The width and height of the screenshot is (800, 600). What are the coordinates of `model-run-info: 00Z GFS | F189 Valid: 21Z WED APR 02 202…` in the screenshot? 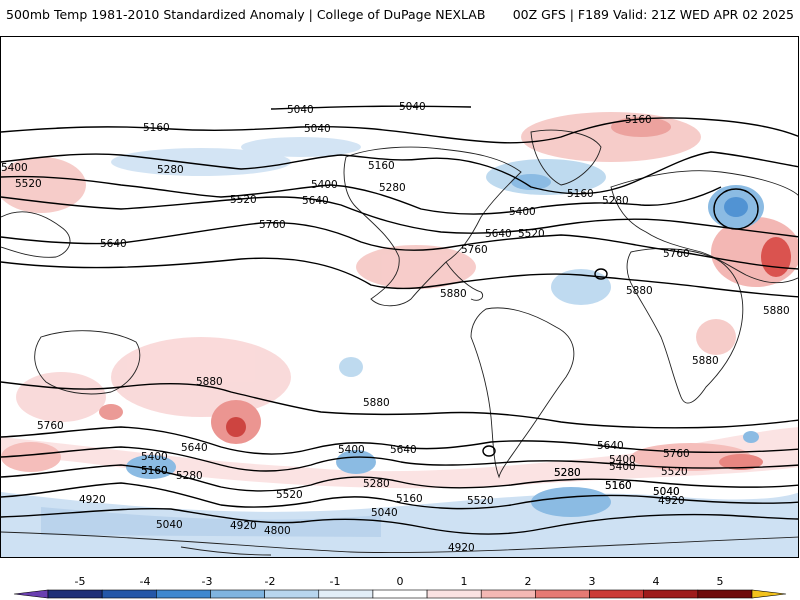 It's located at (653, 14).